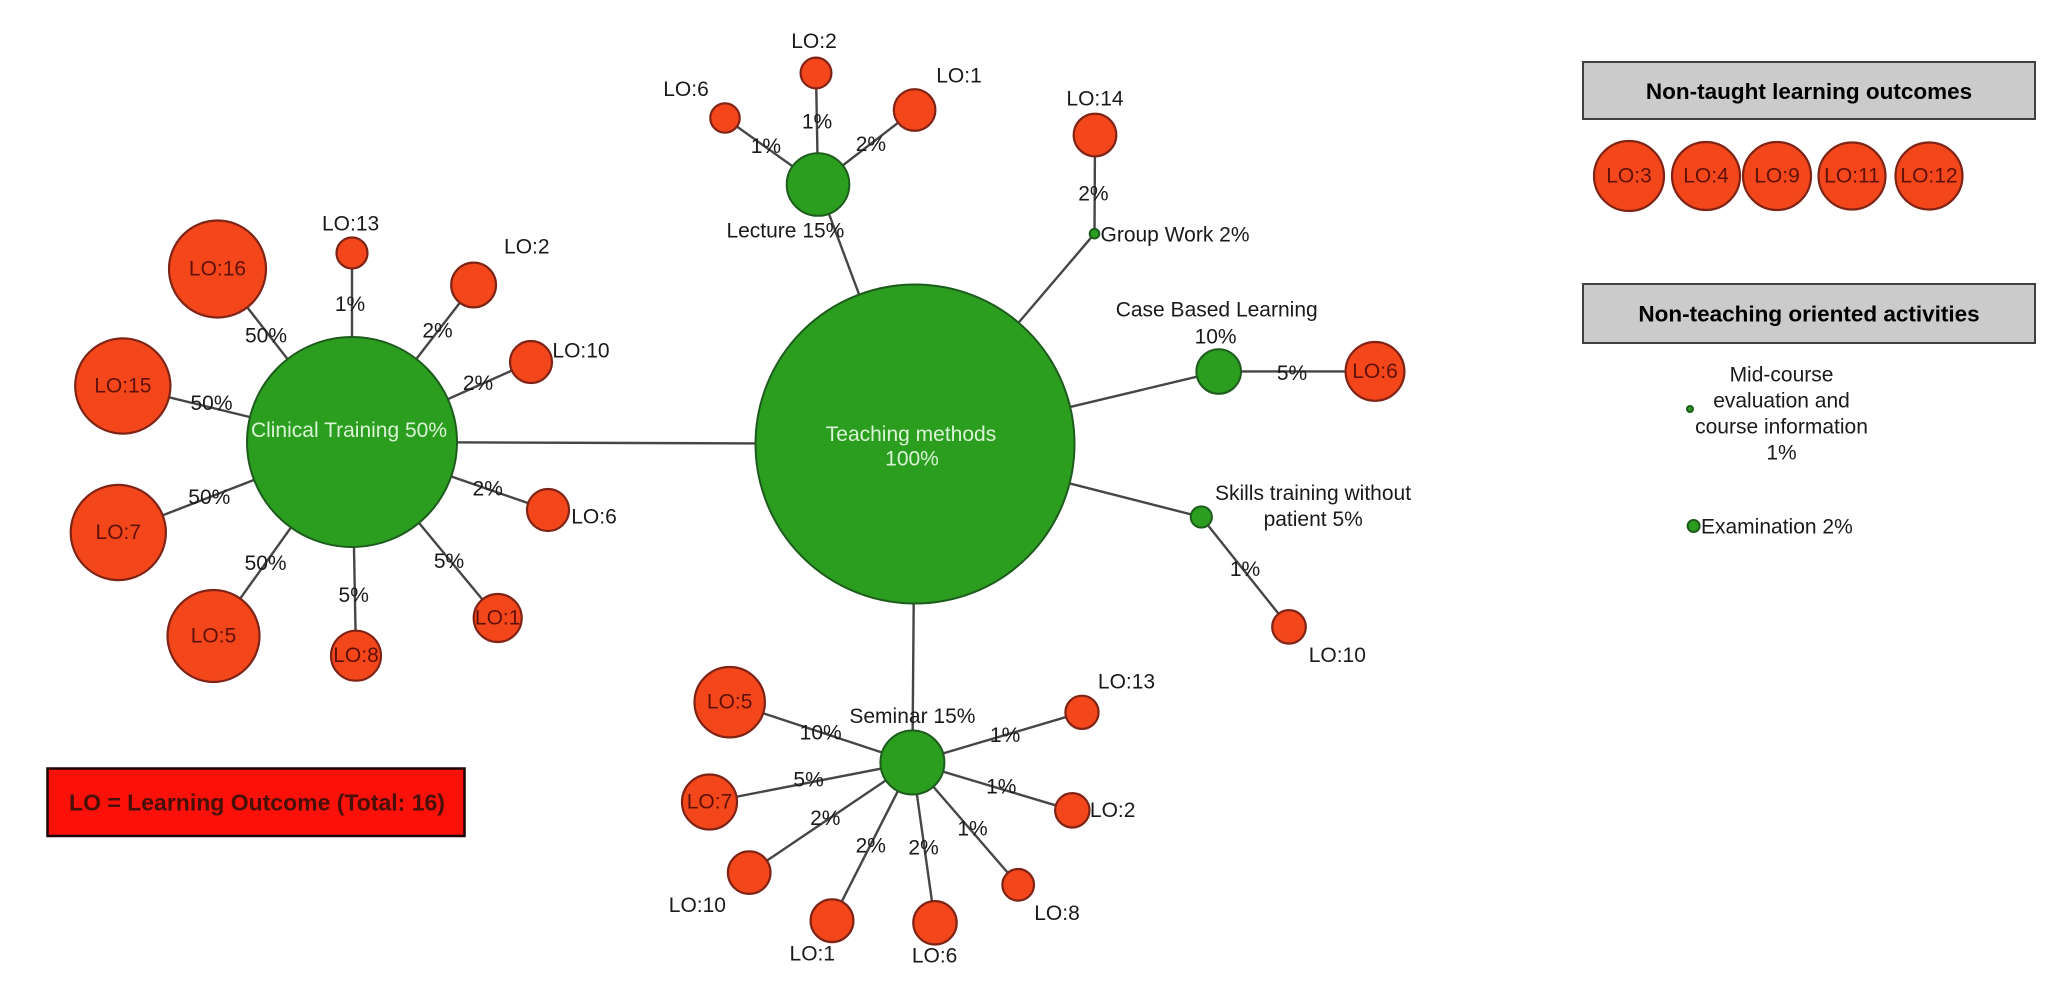  What do you see at coordinates (1781, 427) in the screenshot?
I see `svg-text: course information` at bounding box center [1781, 427].